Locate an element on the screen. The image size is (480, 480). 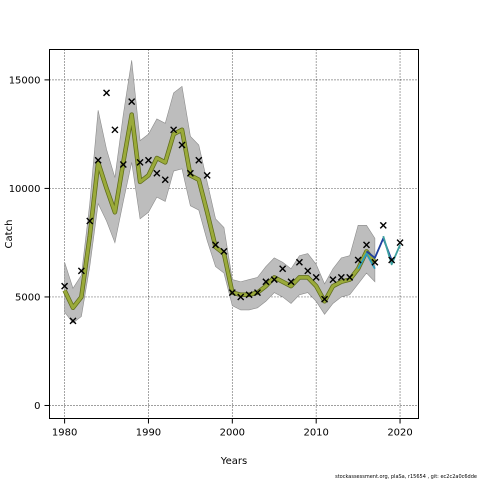
y-axis-title: Catch is located at coordinates (9, 234).